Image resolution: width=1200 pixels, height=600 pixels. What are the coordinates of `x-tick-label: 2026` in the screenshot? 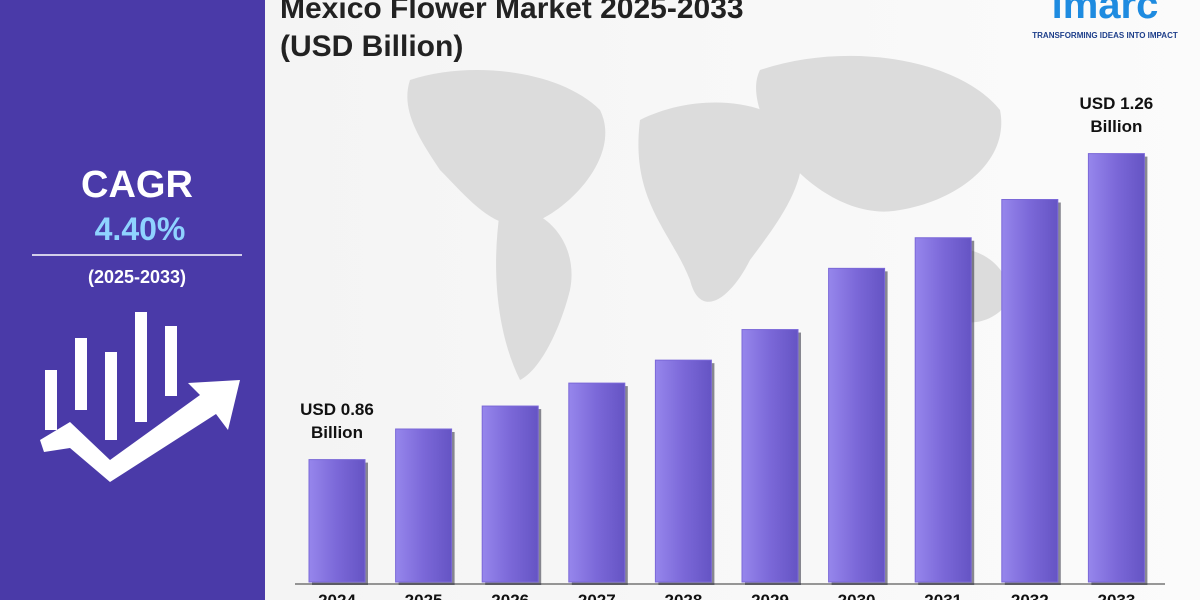 It's located at (510, 595).